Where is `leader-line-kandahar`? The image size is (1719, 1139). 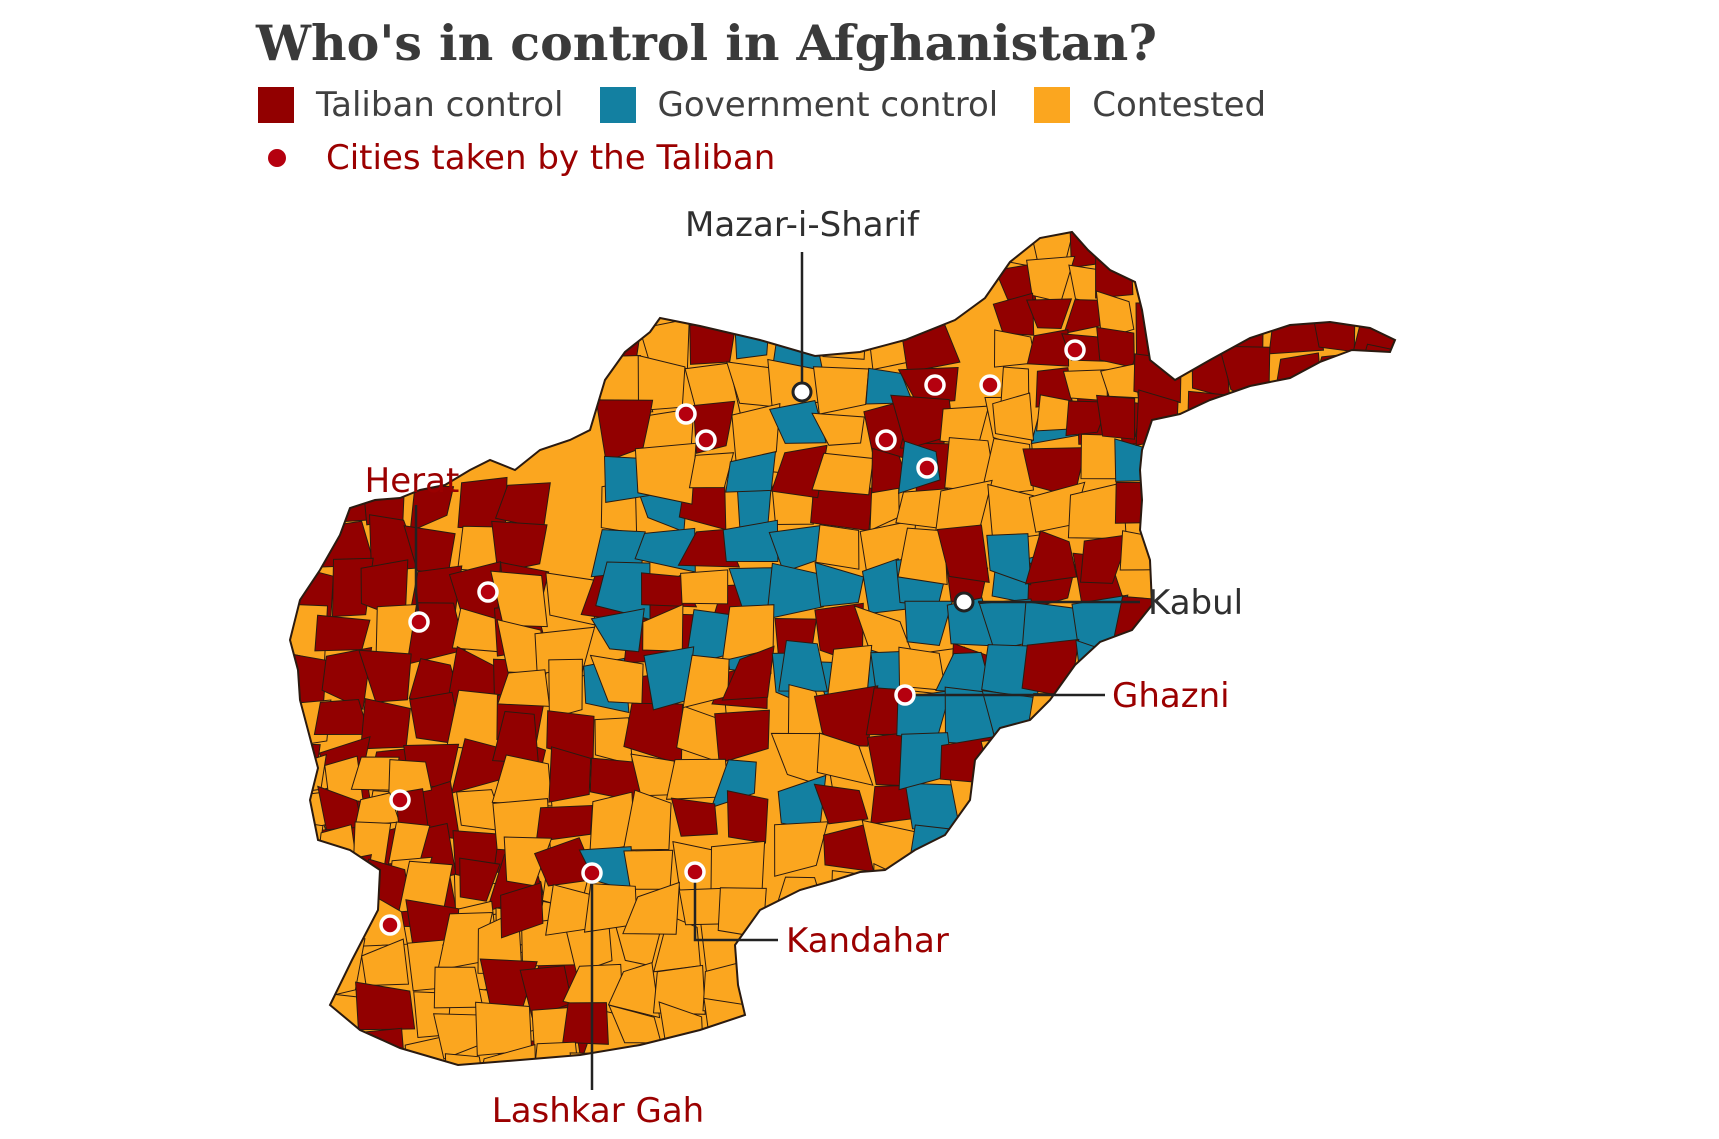
leader-line-kandahar is located at coordinates (735, 907).